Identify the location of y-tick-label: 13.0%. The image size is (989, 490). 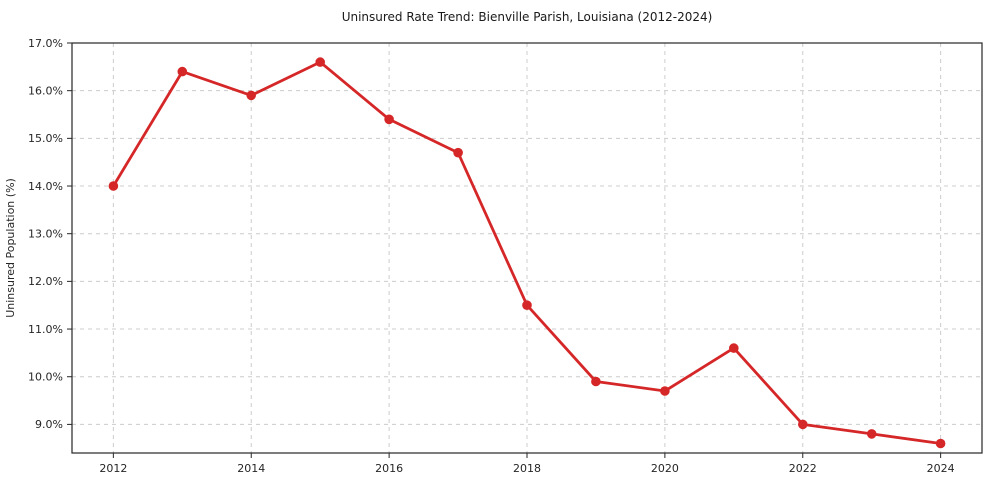
(45, 234).